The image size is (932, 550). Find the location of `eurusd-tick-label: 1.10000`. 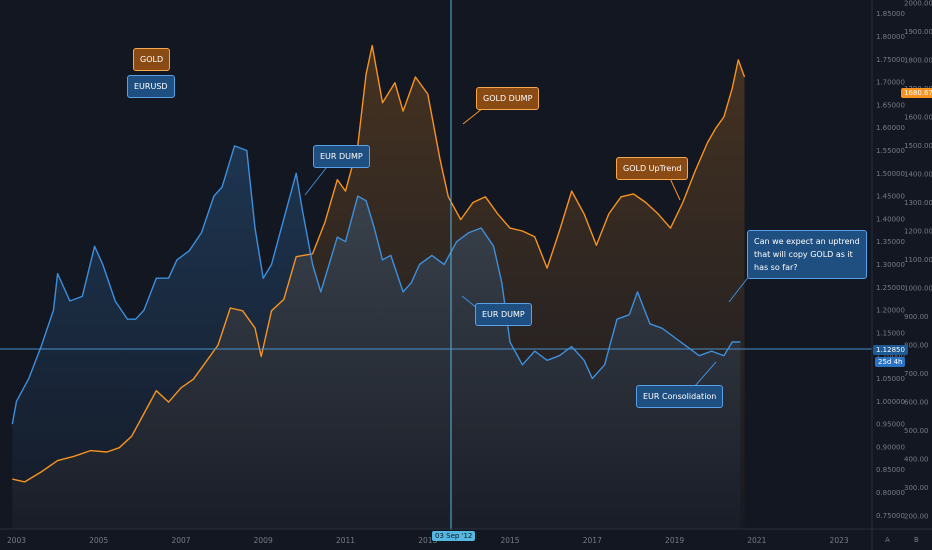

eurusd-tick-label: 1.10000 is located at coordinates (890, 356).